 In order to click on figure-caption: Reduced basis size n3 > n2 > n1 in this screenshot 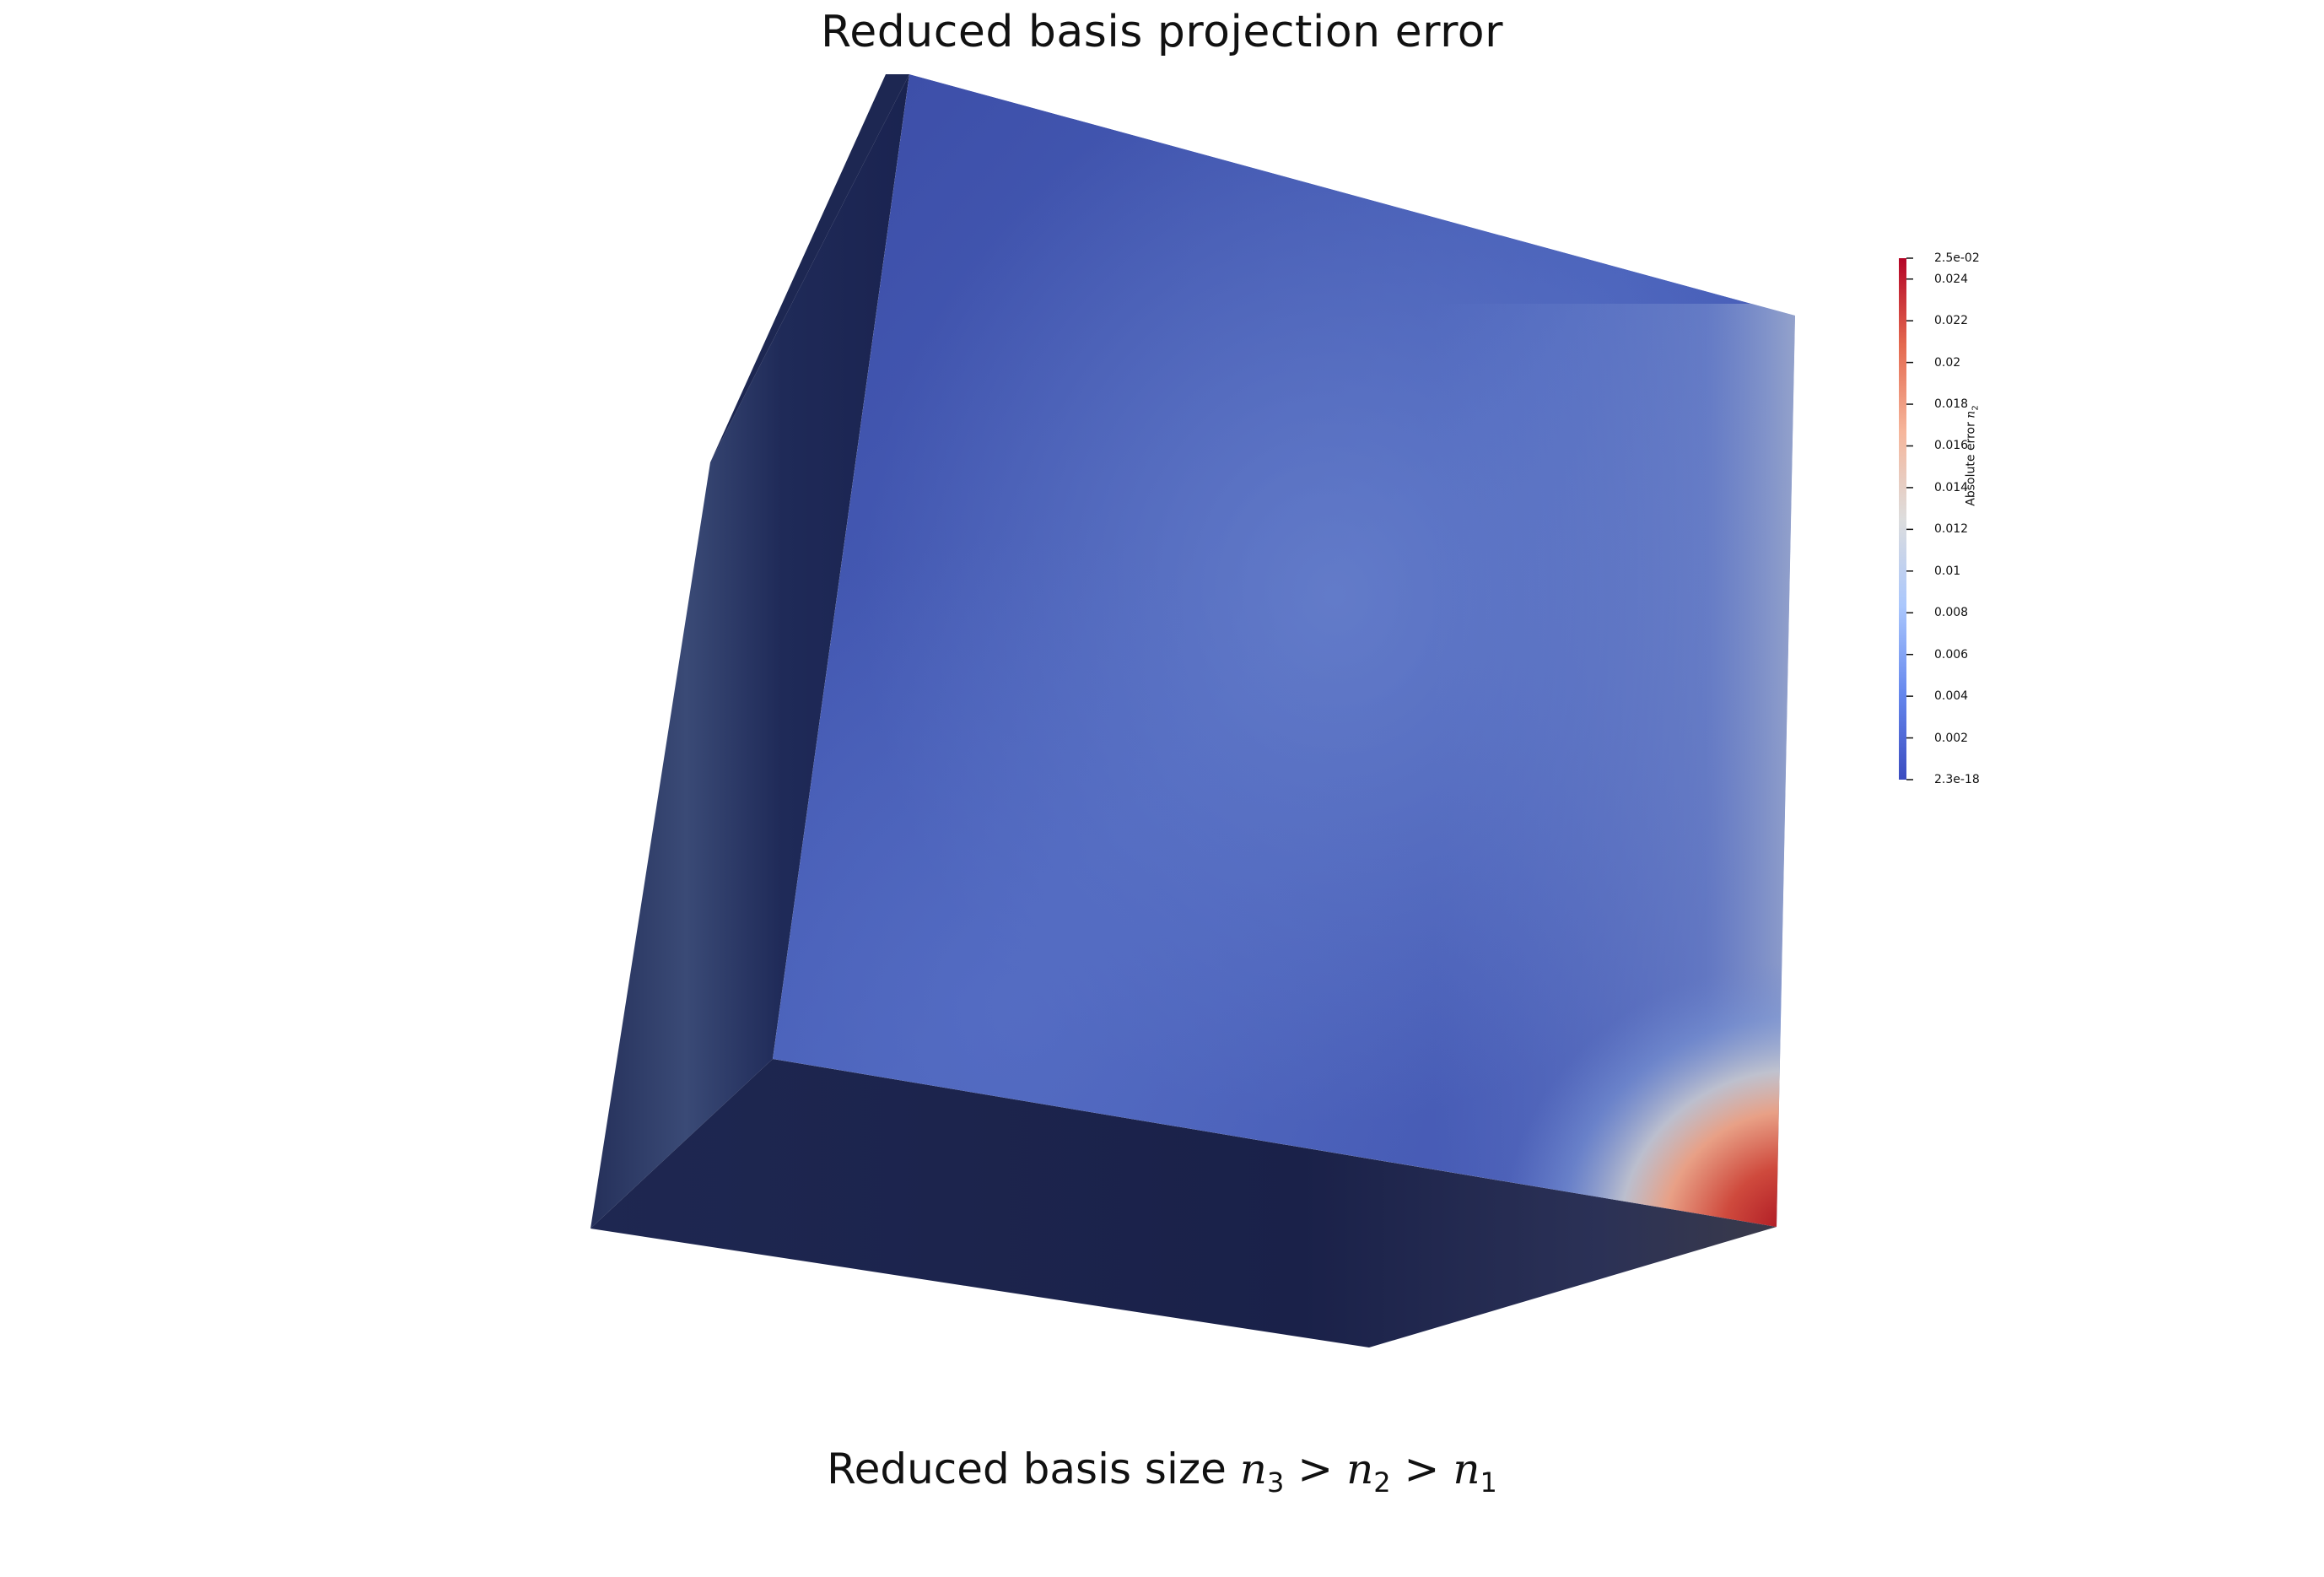, I will do `click(1162, 1472)`.